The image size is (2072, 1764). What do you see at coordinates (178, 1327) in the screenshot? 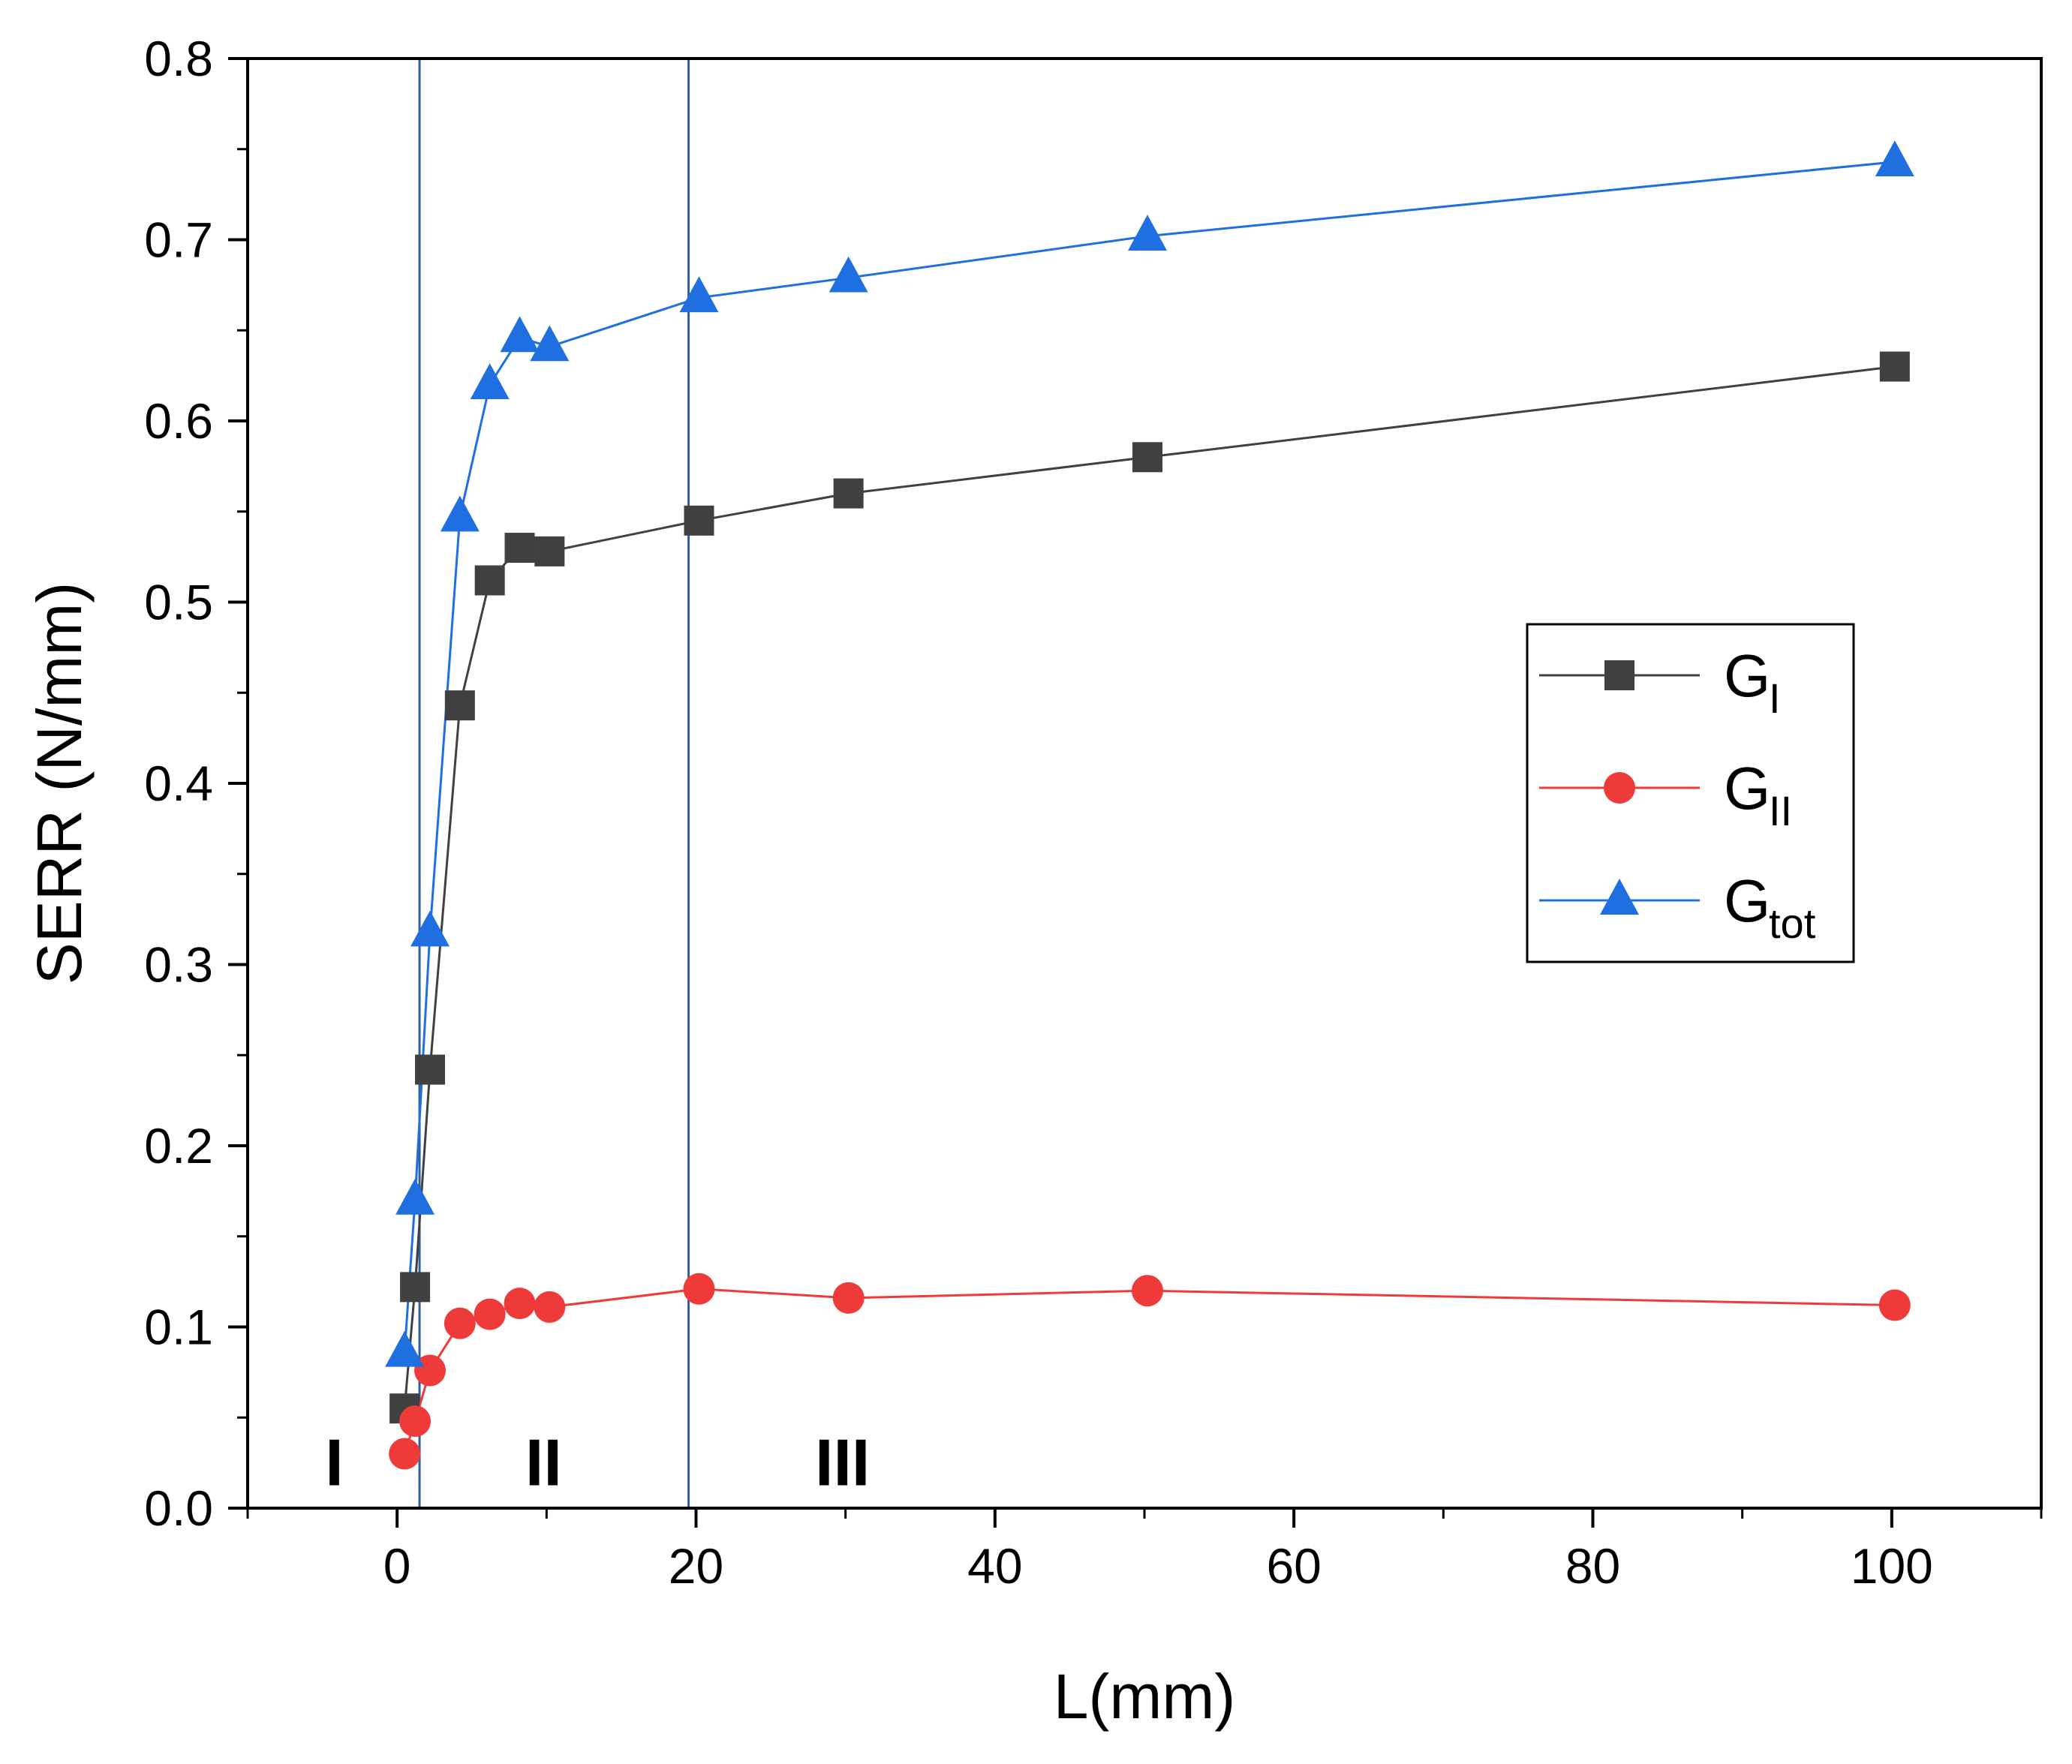
I see `y-tick-label-1: 0.1` at bounding box center [178, 1327].